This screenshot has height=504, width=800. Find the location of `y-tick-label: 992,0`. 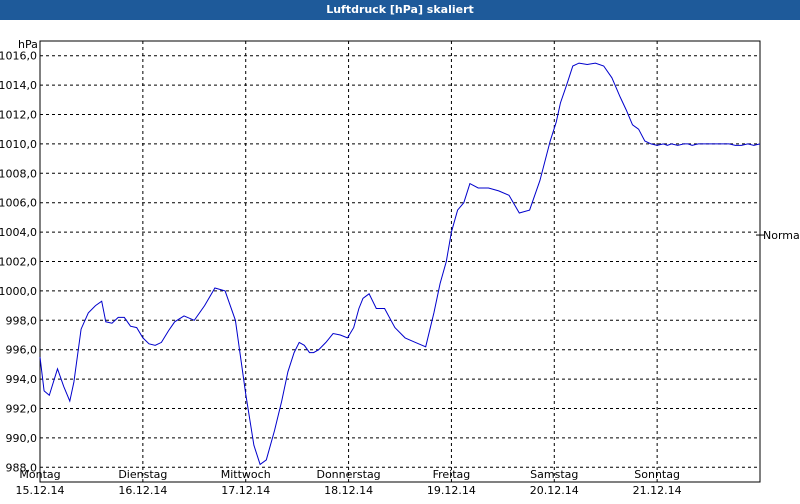

y-tick-label: 992,0 is located at coordinates (22, 409).